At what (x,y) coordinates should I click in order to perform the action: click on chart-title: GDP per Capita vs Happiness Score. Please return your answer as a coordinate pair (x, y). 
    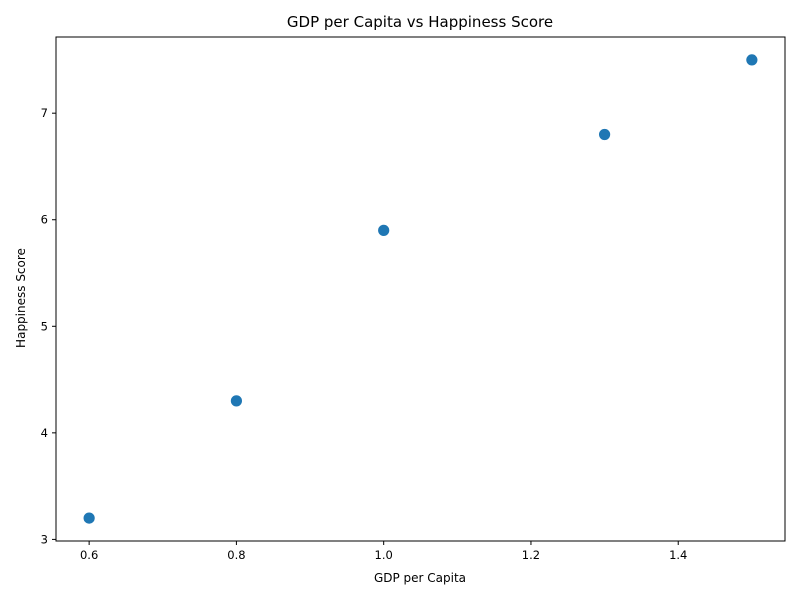
    Looking at the image, I should click on (420, 22).